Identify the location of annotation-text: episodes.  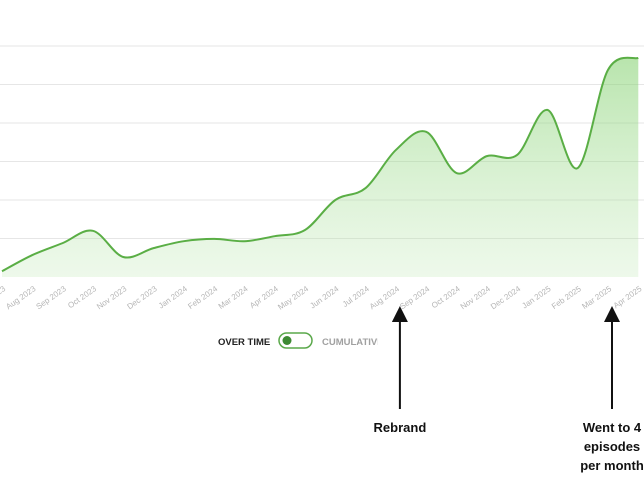
(612, 446).